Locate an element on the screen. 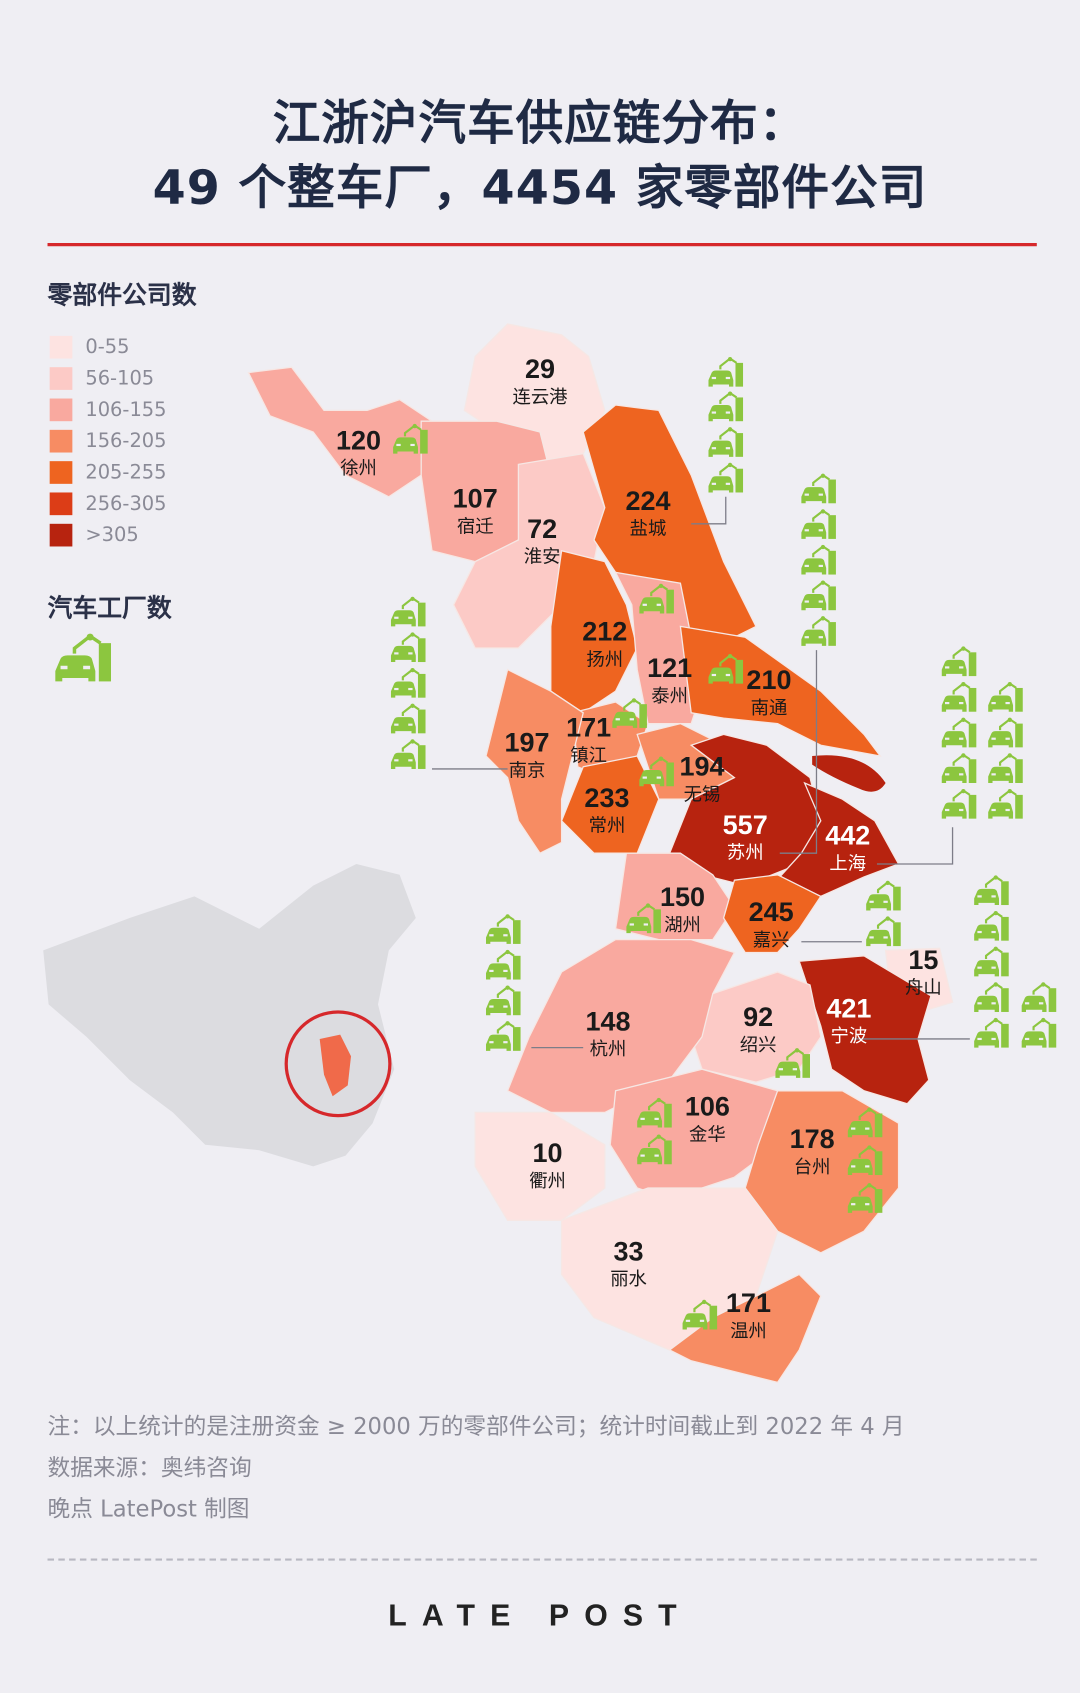  legend-label: >305 is located at coordinates (112, 534).